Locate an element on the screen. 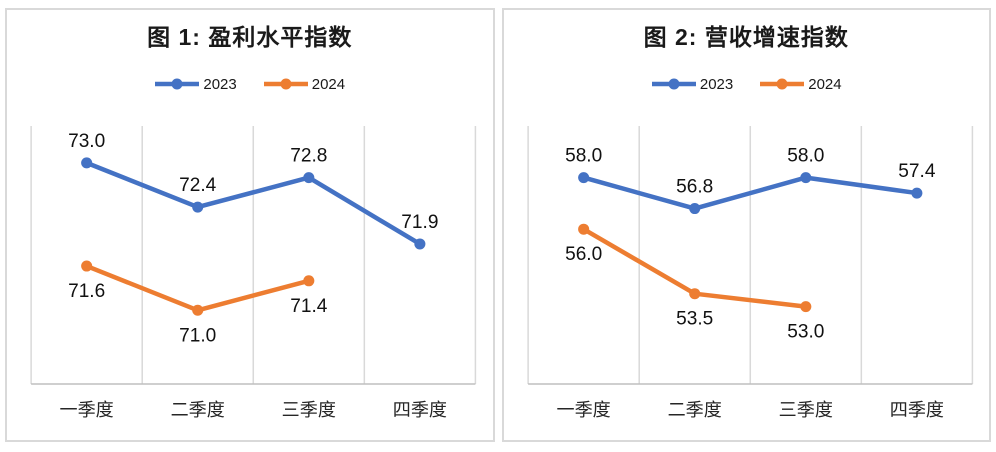 The height and width of the screenshot is (452, 996). data-label: 71.4 is located at coordinates (309, 306).